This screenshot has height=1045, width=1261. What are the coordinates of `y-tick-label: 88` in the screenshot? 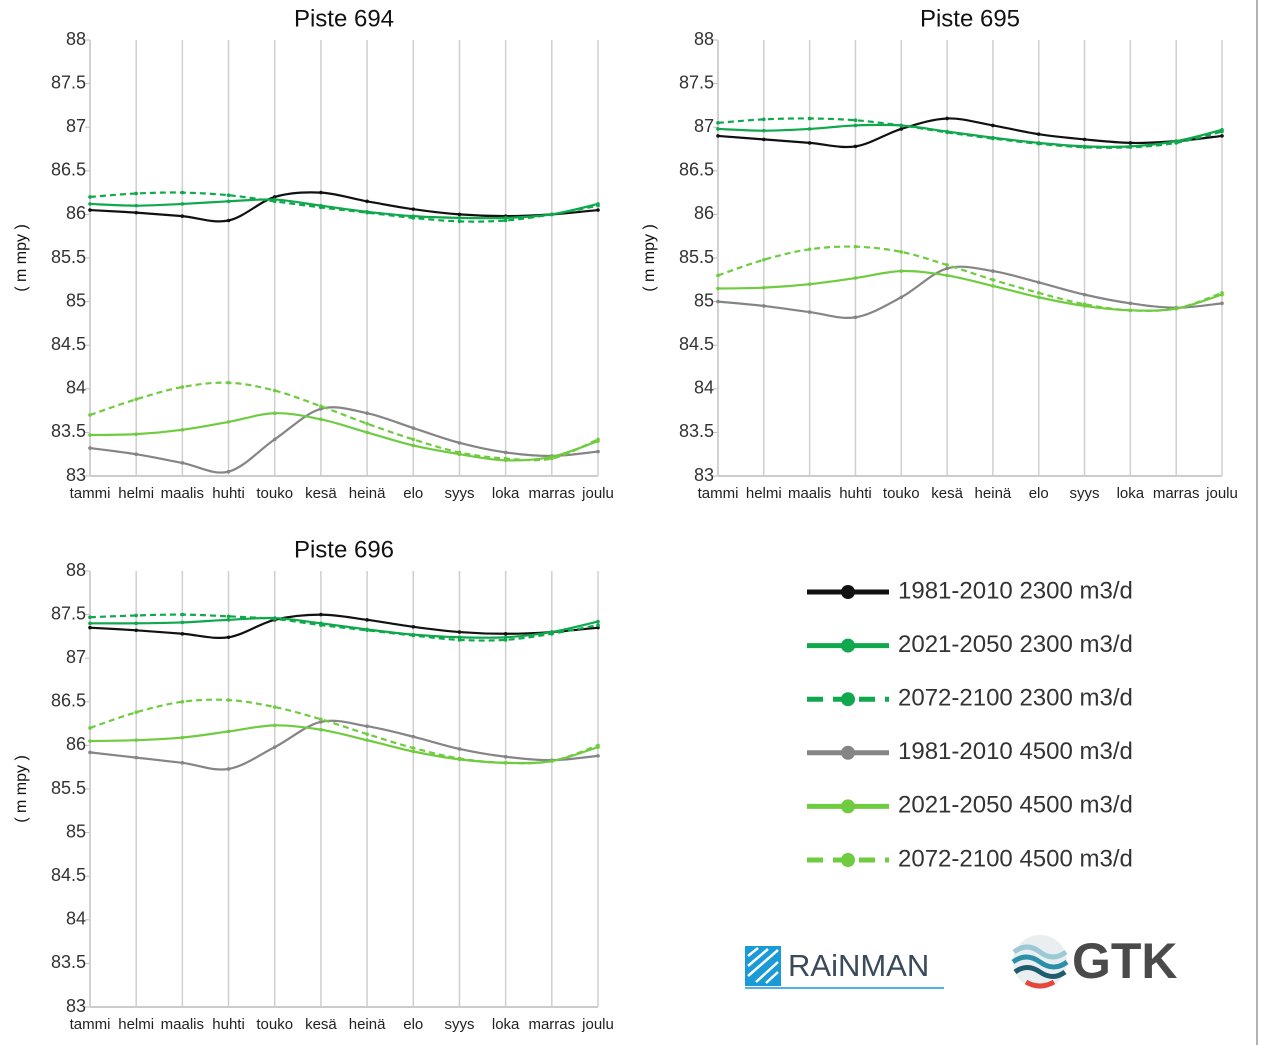 It's located at (704, 39).